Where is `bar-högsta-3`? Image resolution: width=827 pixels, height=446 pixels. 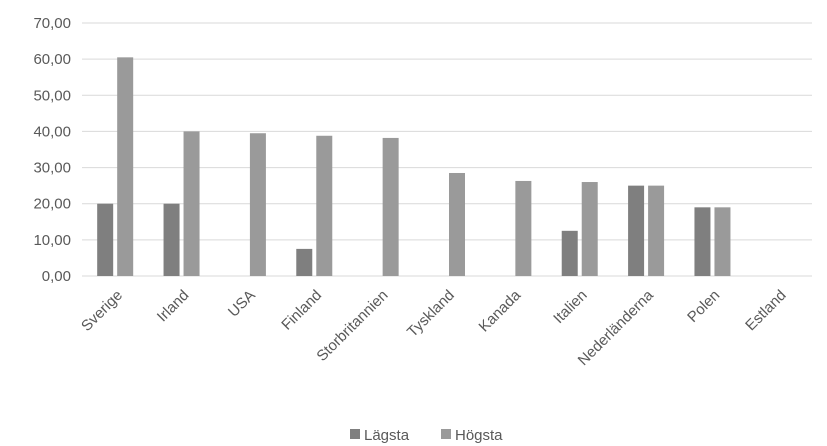 bar-högsta-3 is located at coordinates (324, 205).